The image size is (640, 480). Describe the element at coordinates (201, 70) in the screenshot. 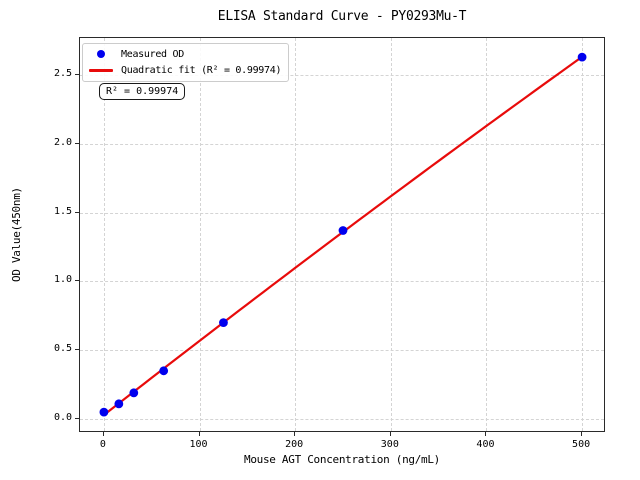

I see `legend-label-quadratic-fit: Quadratic fit (R² = 0.99974)` at that location.